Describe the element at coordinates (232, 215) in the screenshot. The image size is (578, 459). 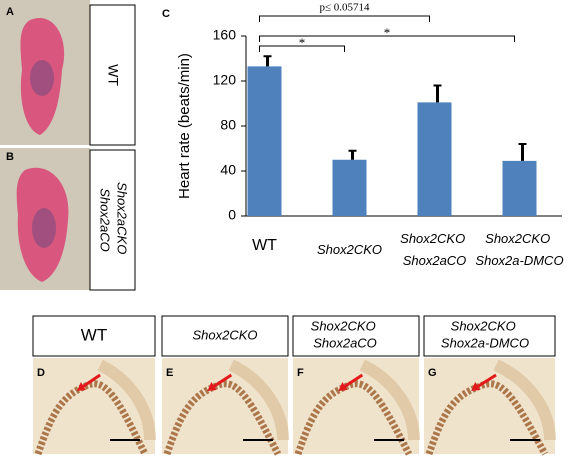
I see `y-tick-label: 0` at that location.